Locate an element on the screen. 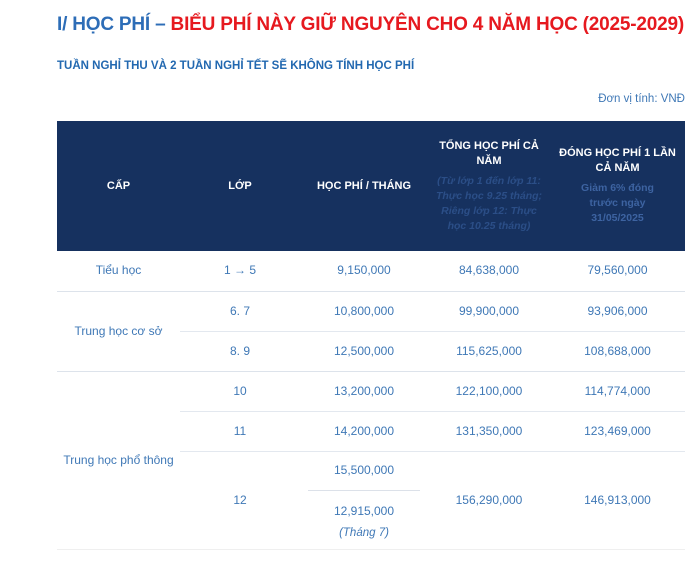 This screenshot has width=700, height=563. yearly-total-cell: 84,638,000 is located at coordinates (489, 271).